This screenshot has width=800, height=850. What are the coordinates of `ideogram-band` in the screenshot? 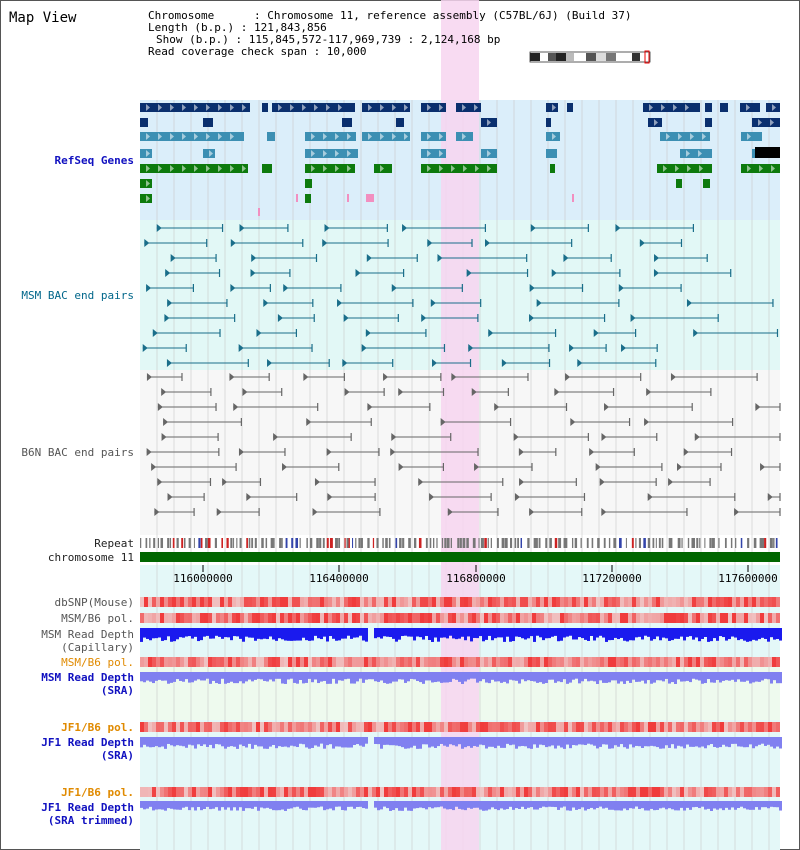 It's located at (580, 57).